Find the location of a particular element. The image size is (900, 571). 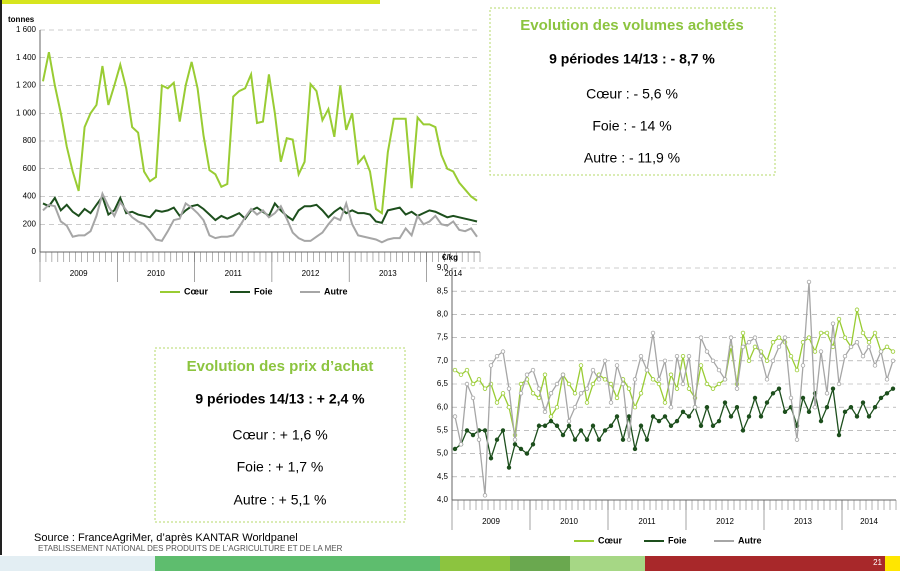

y-tick-label: 1 200 is located at coordinates (26, 85).